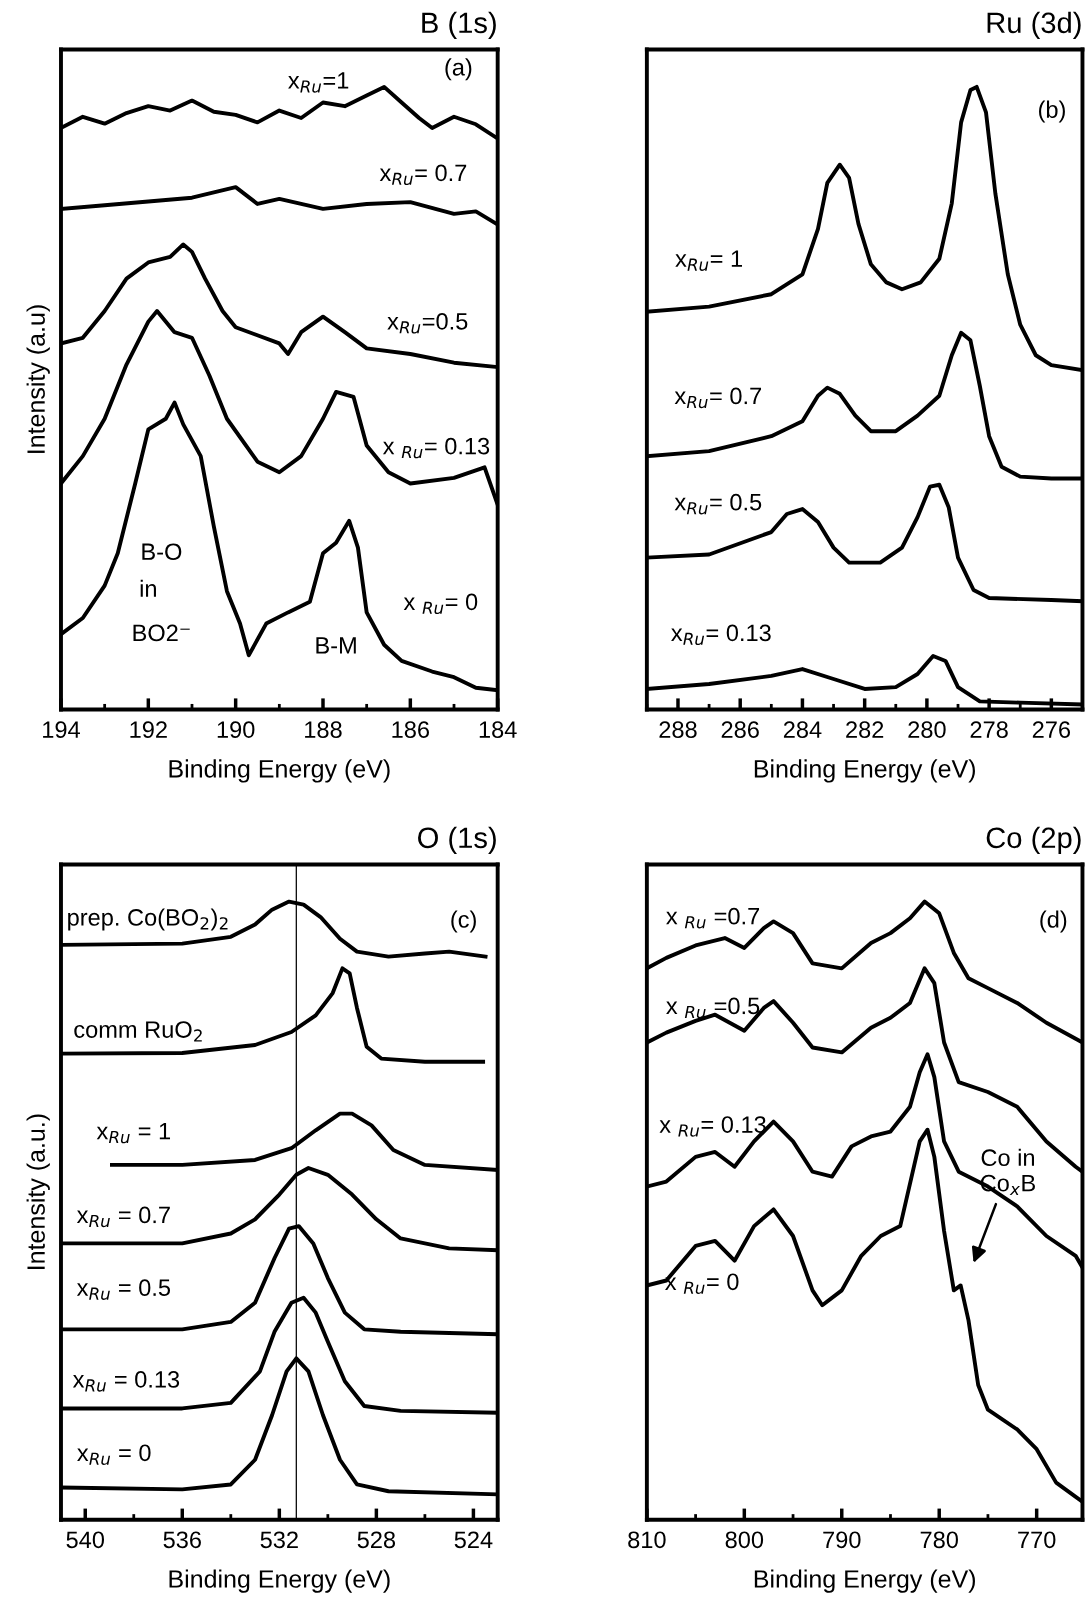 The image size is (1089, 1598). Describe the element at coordinates (1033, 840) in the screenshot. I see `chart-title: Co (2p)` at that location.